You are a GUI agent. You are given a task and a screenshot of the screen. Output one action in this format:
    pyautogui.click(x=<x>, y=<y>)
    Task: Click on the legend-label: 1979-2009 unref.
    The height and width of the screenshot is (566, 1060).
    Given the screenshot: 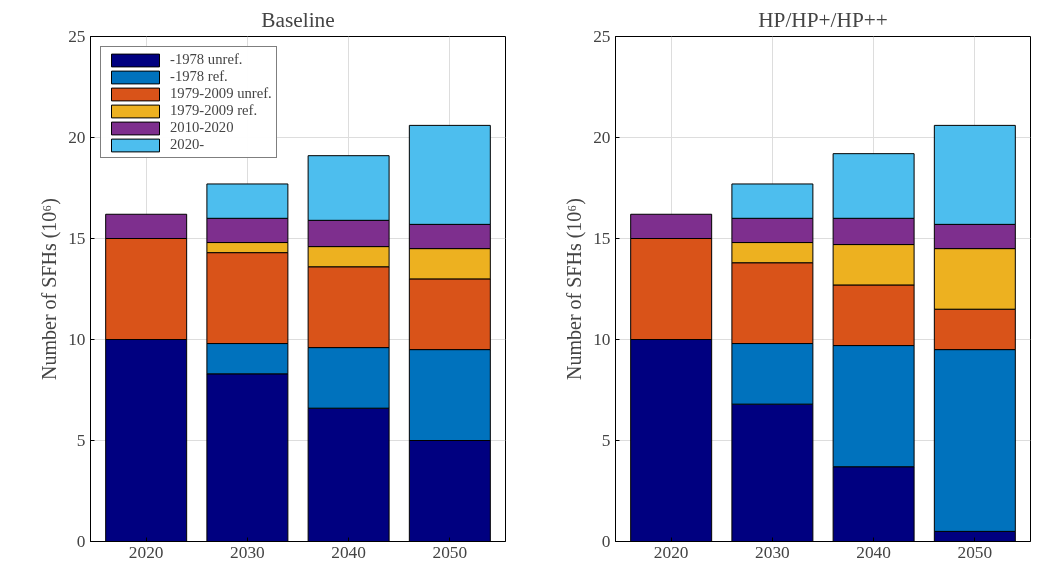 What is the action you would take?
    pyautogui.click(x=221, y=93)
    